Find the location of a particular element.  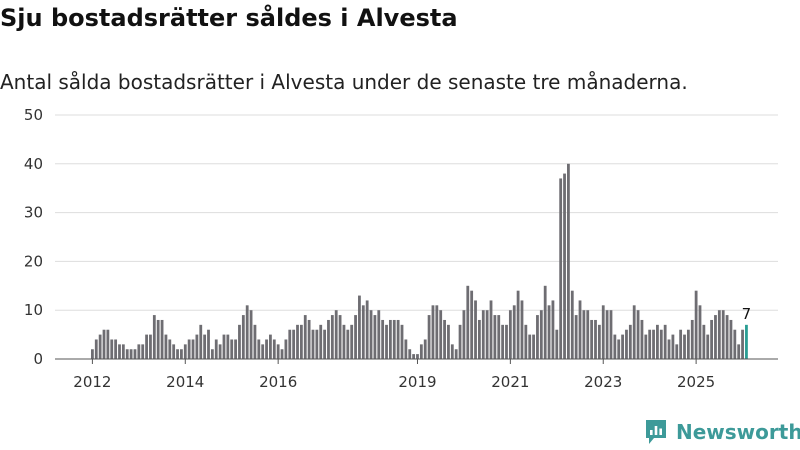

y-tick-label: 30 is located at coordinates (33, 213).